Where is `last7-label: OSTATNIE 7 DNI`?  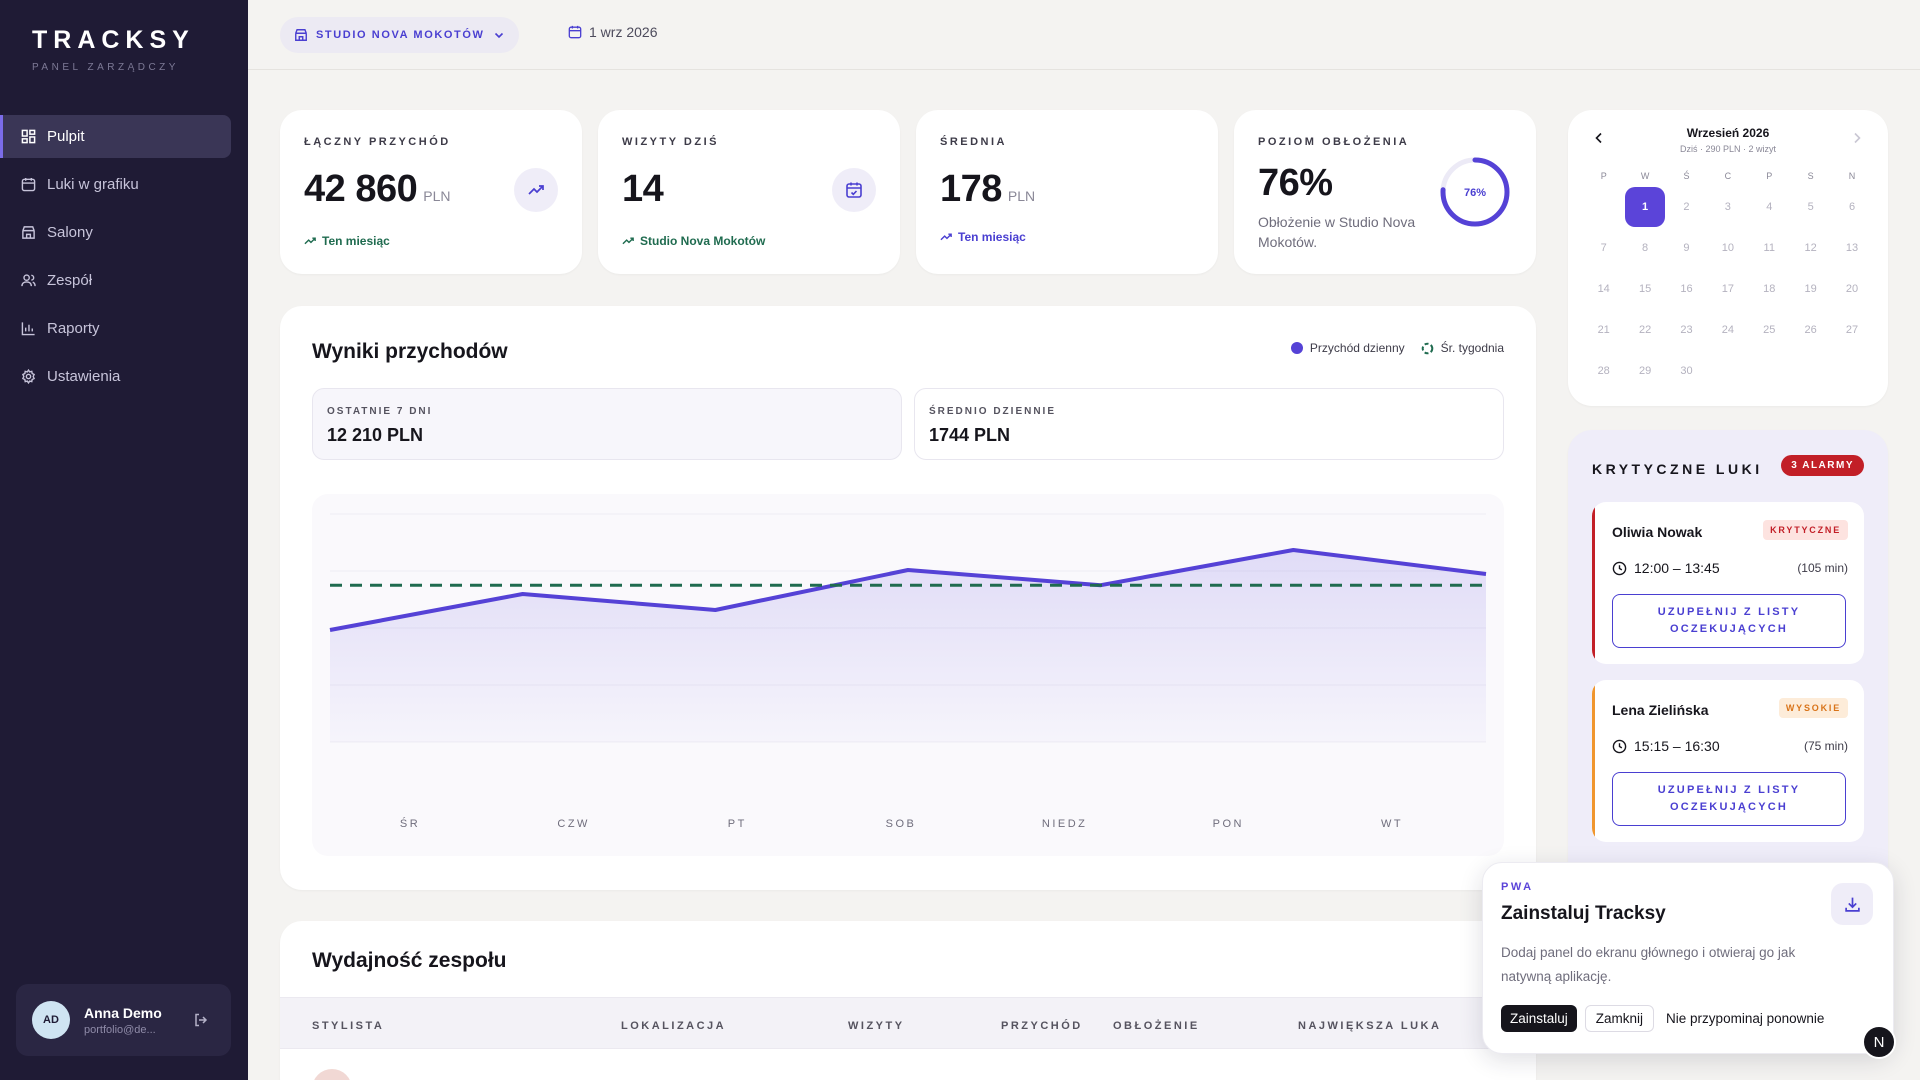
last7-label: OSTATNIE 7 DNI is located at coordinates (380, 411).